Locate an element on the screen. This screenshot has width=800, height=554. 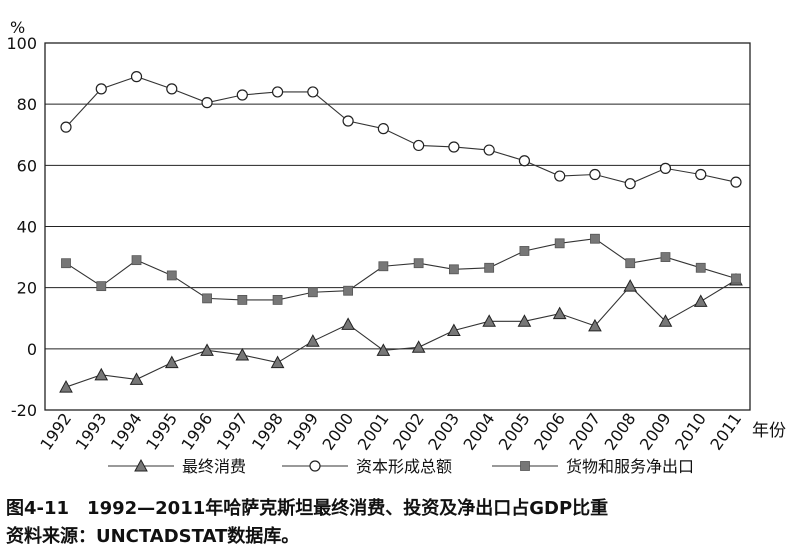
x-tick-label: 2002 is located at coordinates (408, 431).